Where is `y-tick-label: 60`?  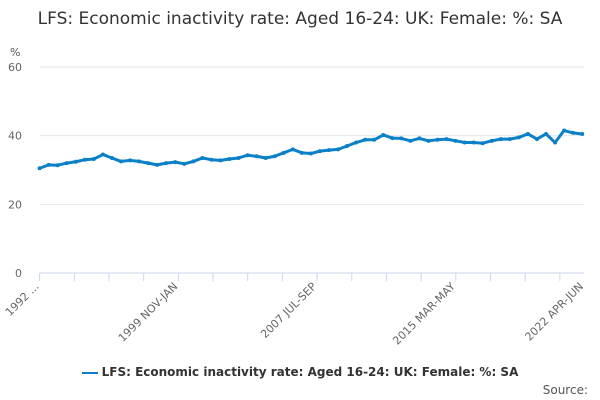 y-tick-label: 60 is located at coordinates (15, 67).